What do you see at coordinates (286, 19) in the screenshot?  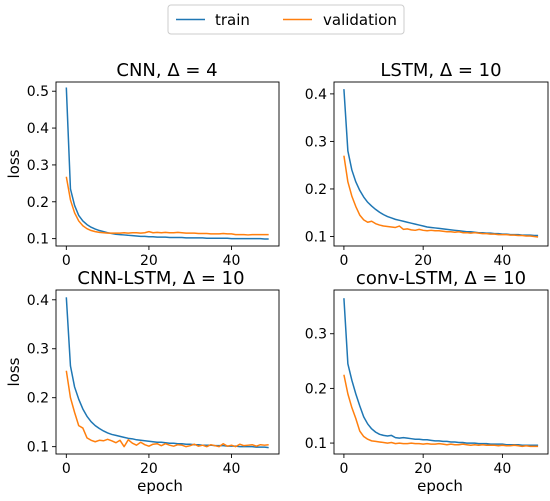 I see `legend: train validation` at bounding box center [286, 19].